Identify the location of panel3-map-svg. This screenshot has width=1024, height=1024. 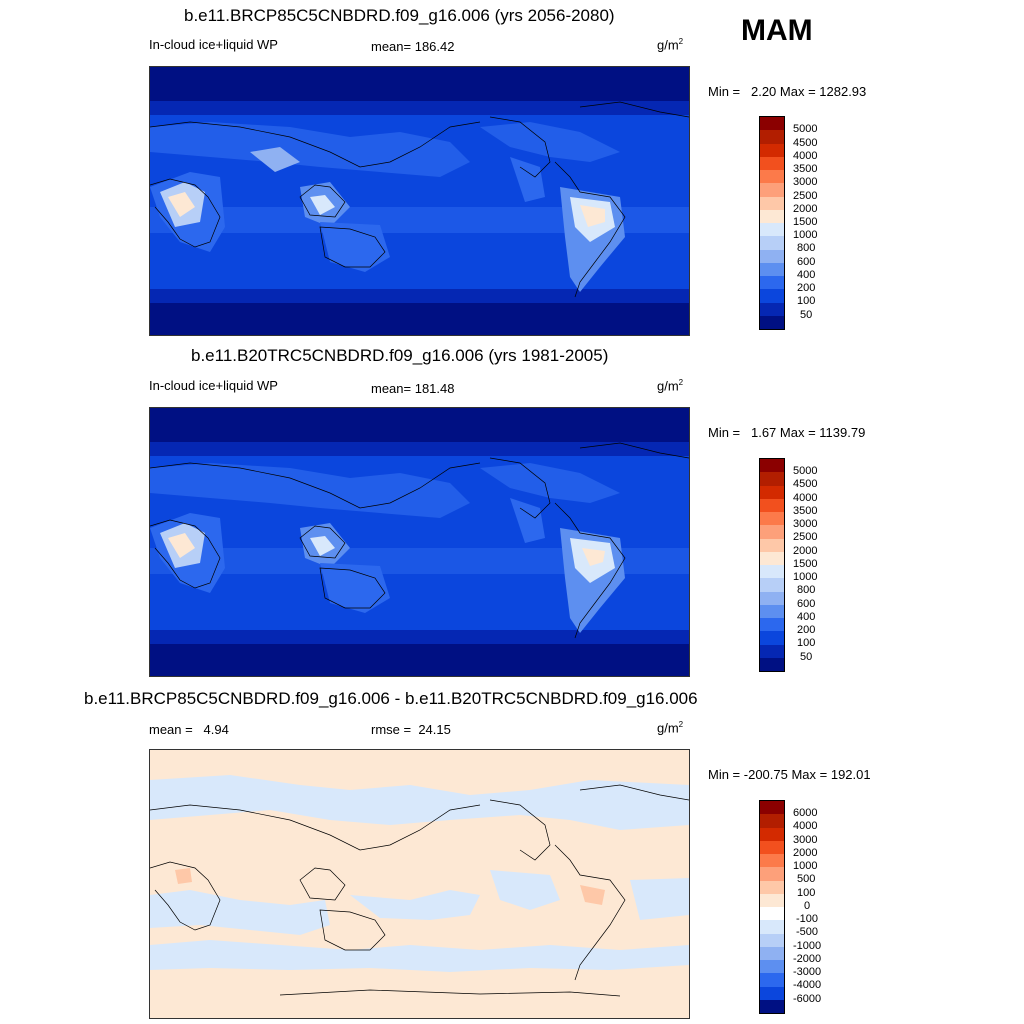
(419, 884).